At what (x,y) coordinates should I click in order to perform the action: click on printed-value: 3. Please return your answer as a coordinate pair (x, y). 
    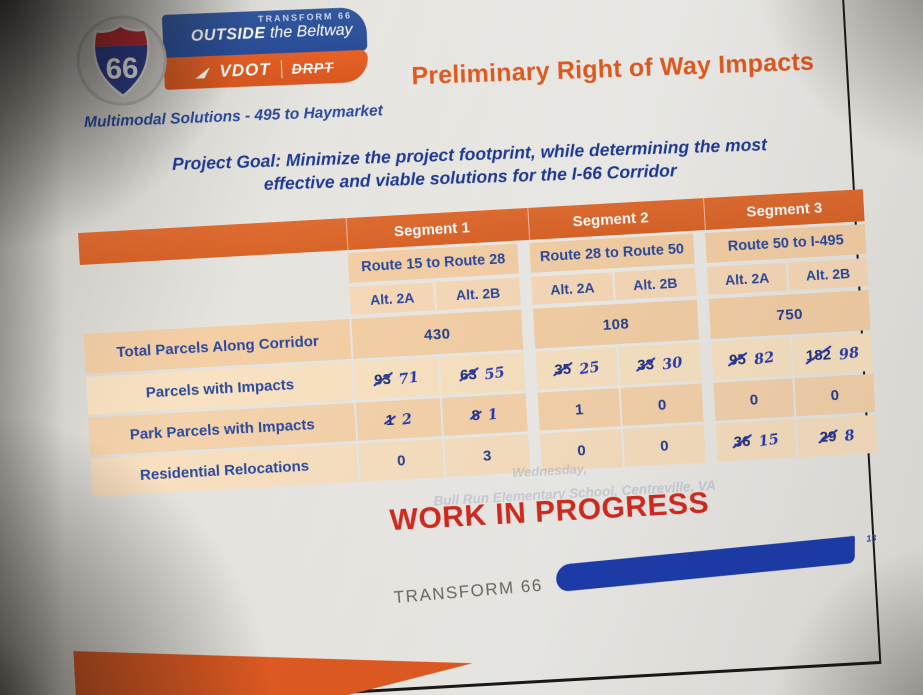
    Looking at the image, I should click on (487, 455).